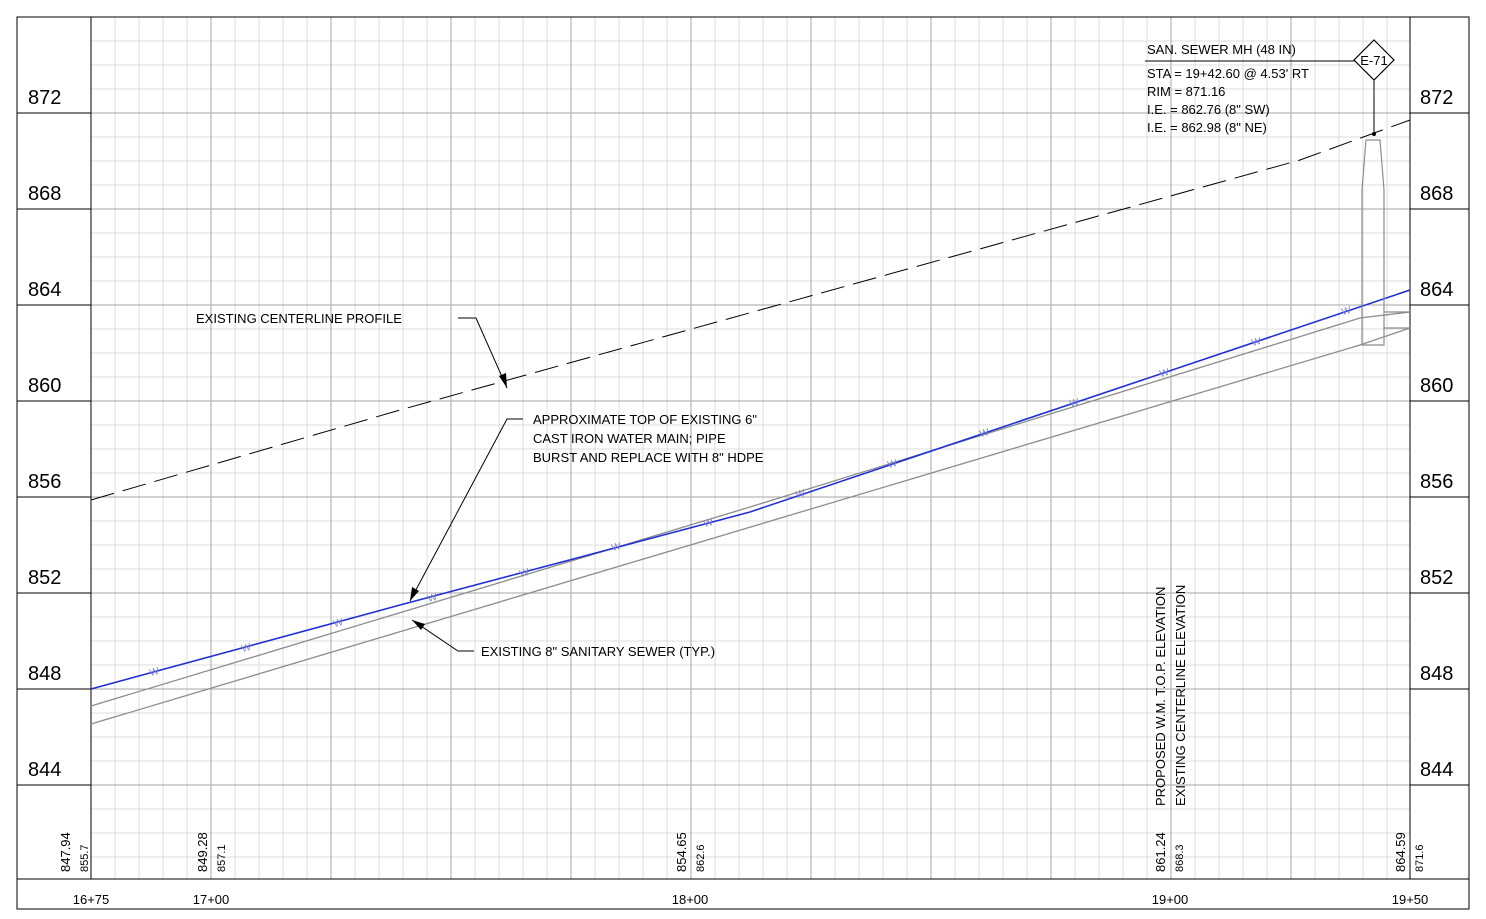  Describe the element at coordinates (1228, 73) in the screenshot. I see `manhole-line: STA = 19+42.60 @ 4.53' RT` at that location.